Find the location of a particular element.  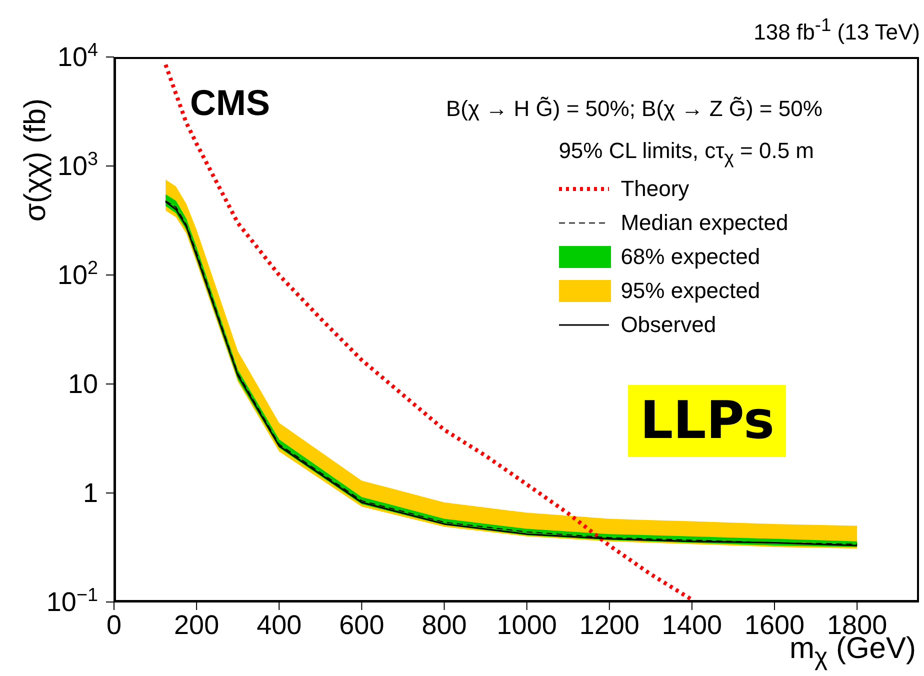

legend-label: Observed is located at coordinates (668, 325).